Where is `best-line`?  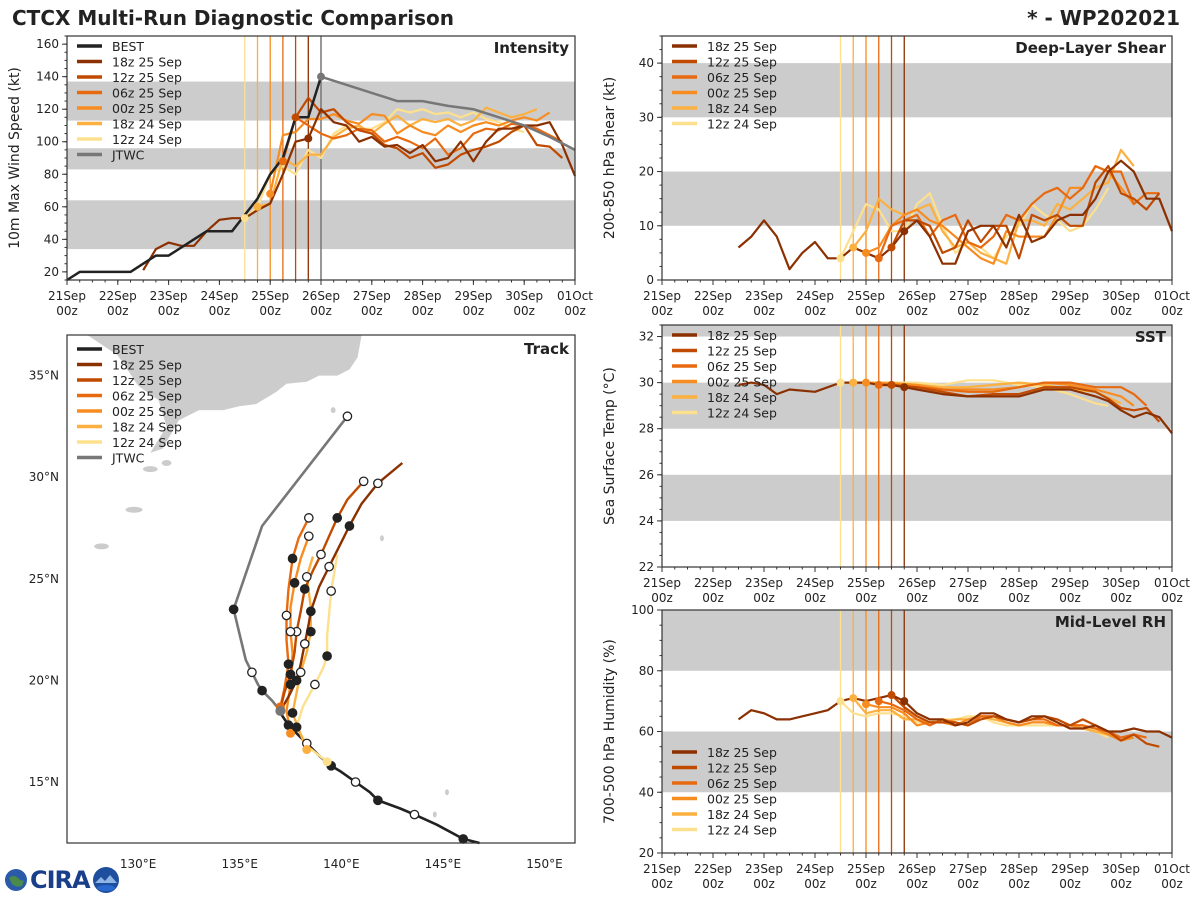 best-line is located at coordinates (194, 179).